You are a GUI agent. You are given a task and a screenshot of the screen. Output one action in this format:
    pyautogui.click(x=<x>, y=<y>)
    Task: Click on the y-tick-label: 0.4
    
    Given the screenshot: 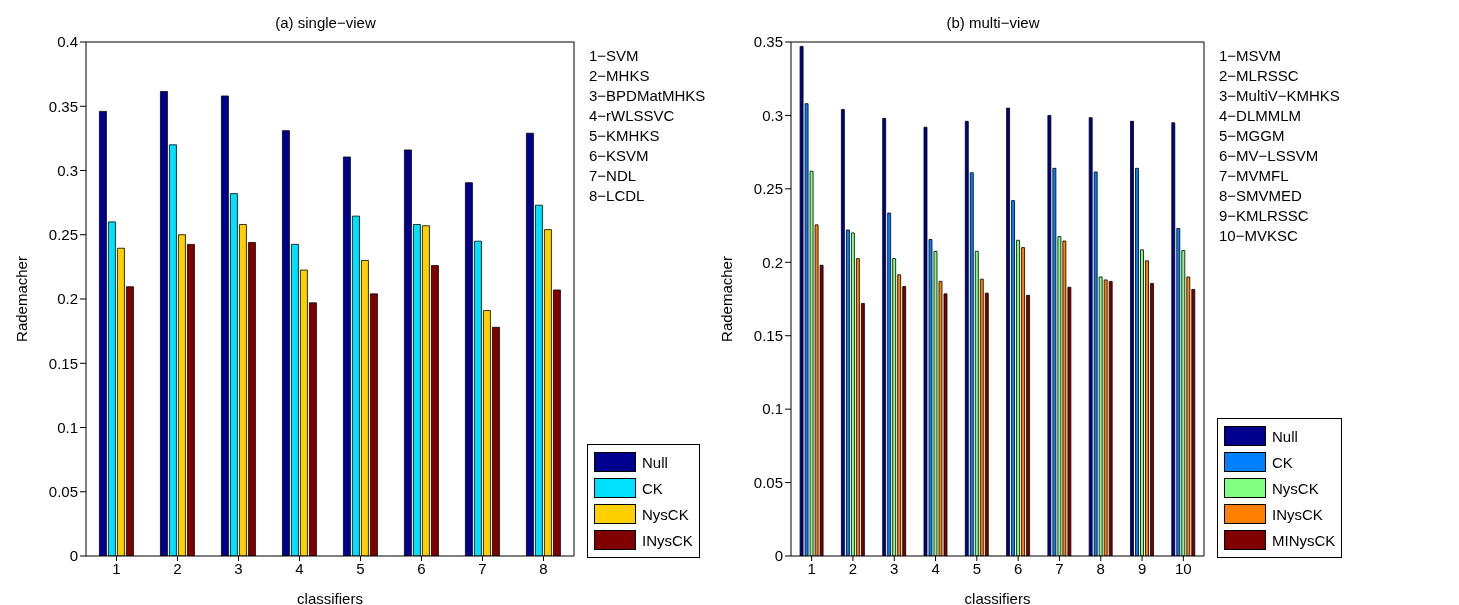 What is the action you would take?
    pyautogui.click(x=67, y=42)
    